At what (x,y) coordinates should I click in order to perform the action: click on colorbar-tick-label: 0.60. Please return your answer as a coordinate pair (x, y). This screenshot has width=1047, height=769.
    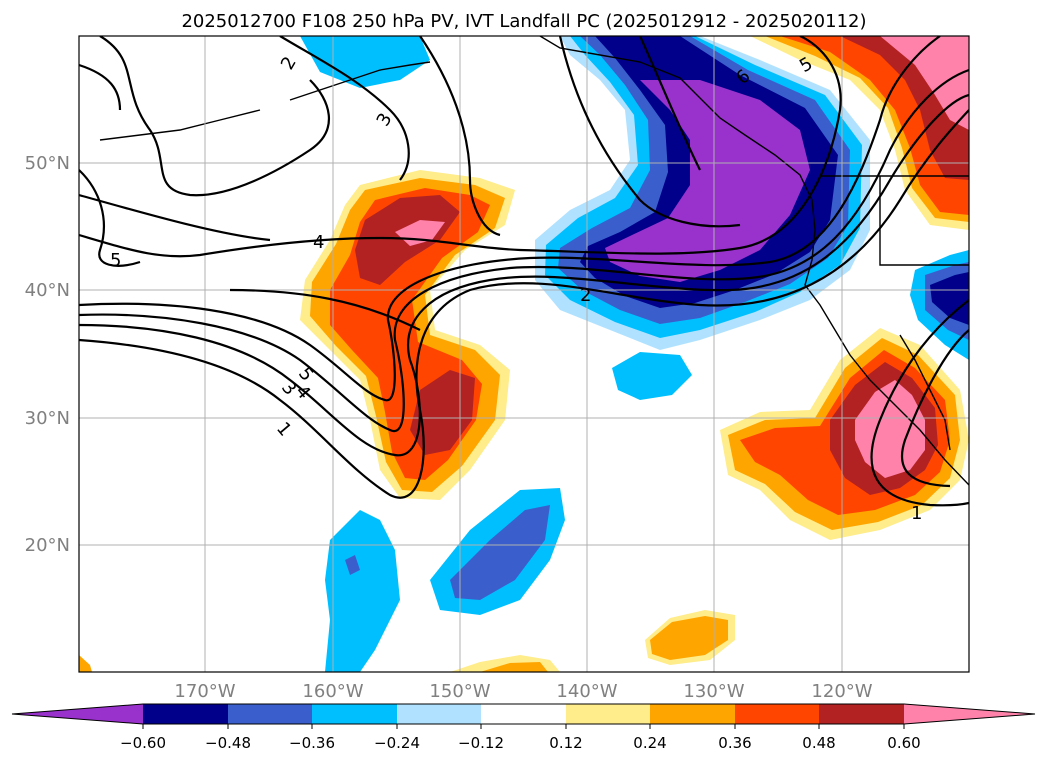
    Looking at the image, I should click on (903, 743).